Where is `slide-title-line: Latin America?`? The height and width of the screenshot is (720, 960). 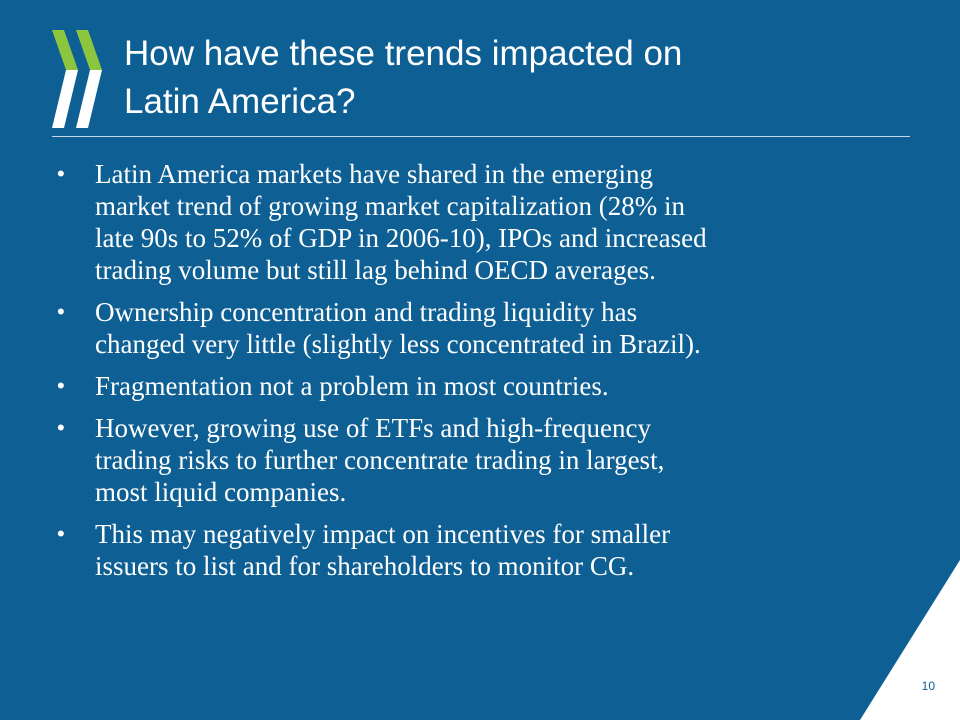 slide-title-line: Latin America? is located at coordinates (240, 101).